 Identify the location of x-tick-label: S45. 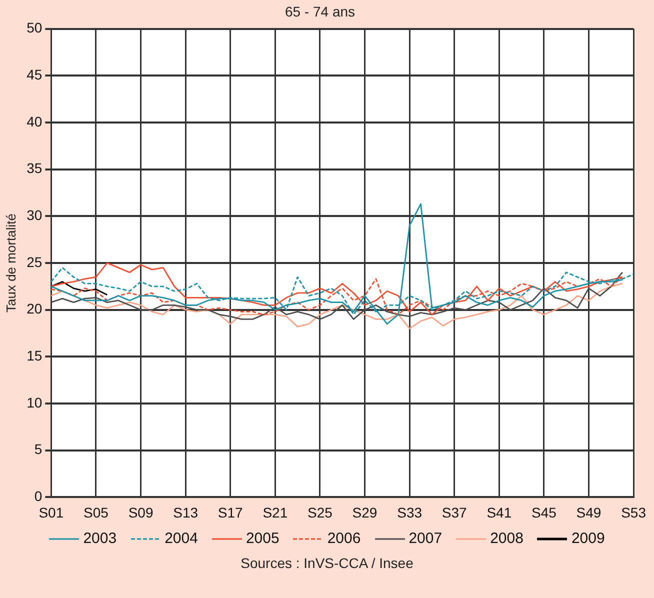
(544, 512).